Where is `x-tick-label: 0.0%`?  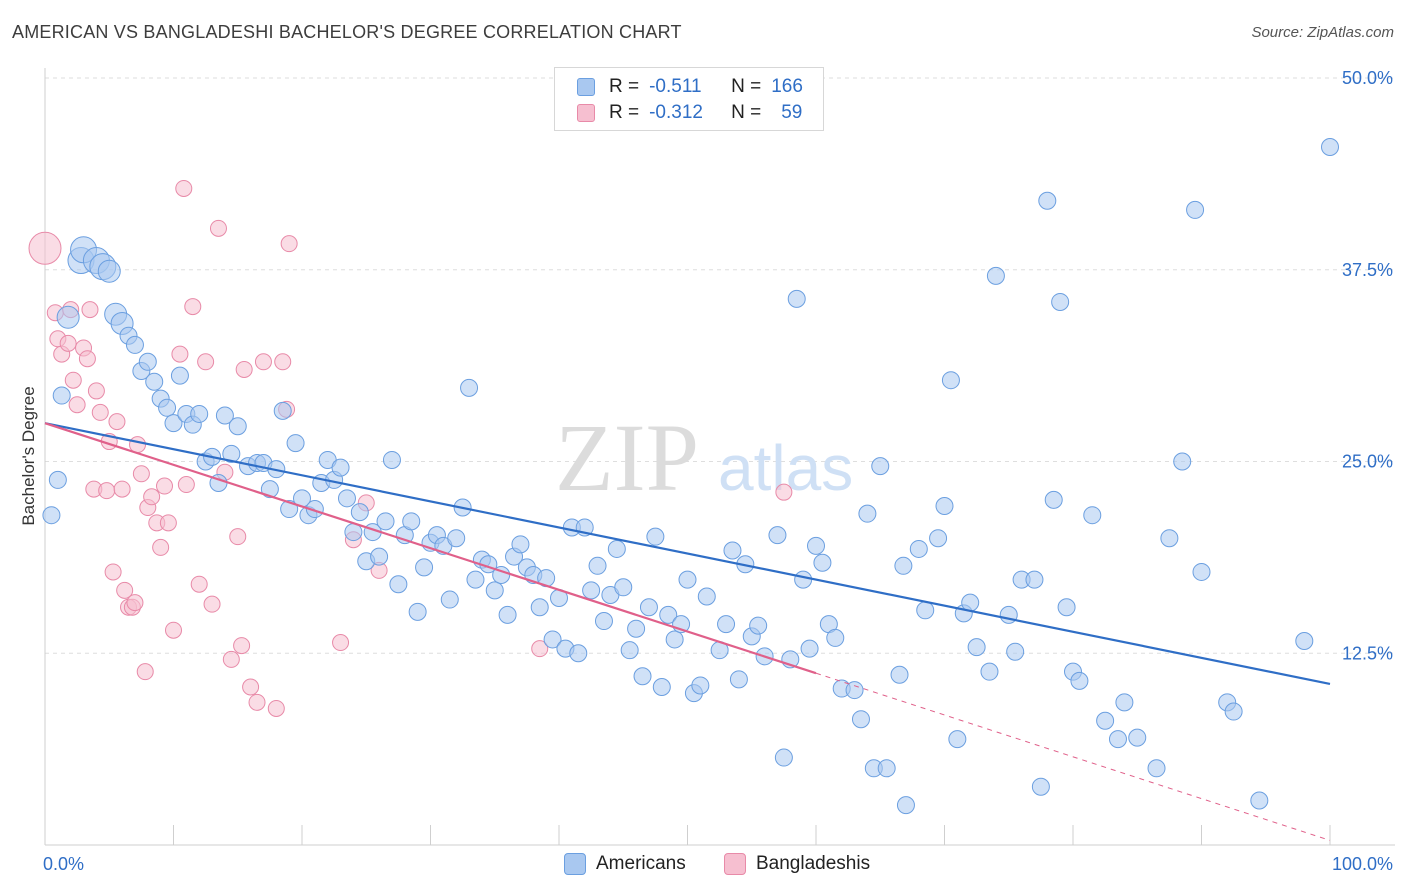
x-tick-label: 0.0% is located at coordinates (63, 864).